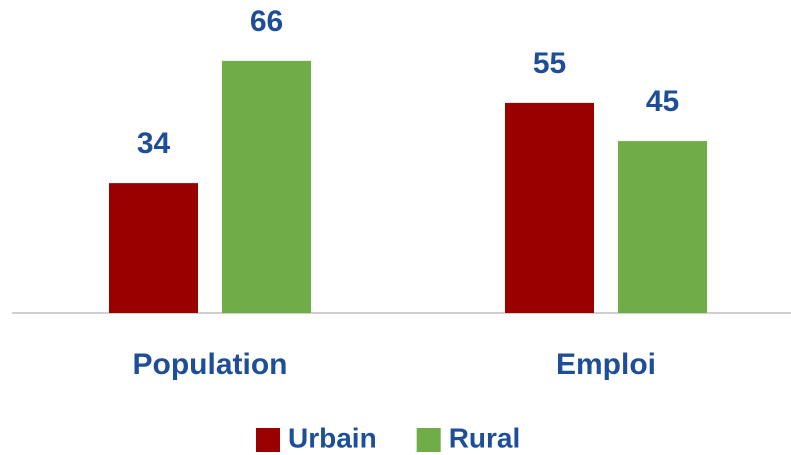 The width and height of the screenshot is (791, 455). I want to click on data-label: 66, so click(266, 21).